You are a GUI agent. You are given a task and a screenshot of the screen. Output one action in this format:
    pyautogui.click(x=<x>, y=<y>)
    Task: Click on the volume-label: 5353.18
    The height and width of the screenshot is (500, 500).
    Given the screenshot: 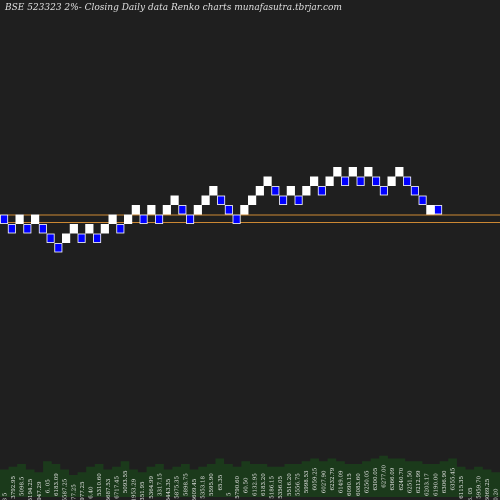 What is the action you would take?
    pyautogui.click(x=204, y=487)
    